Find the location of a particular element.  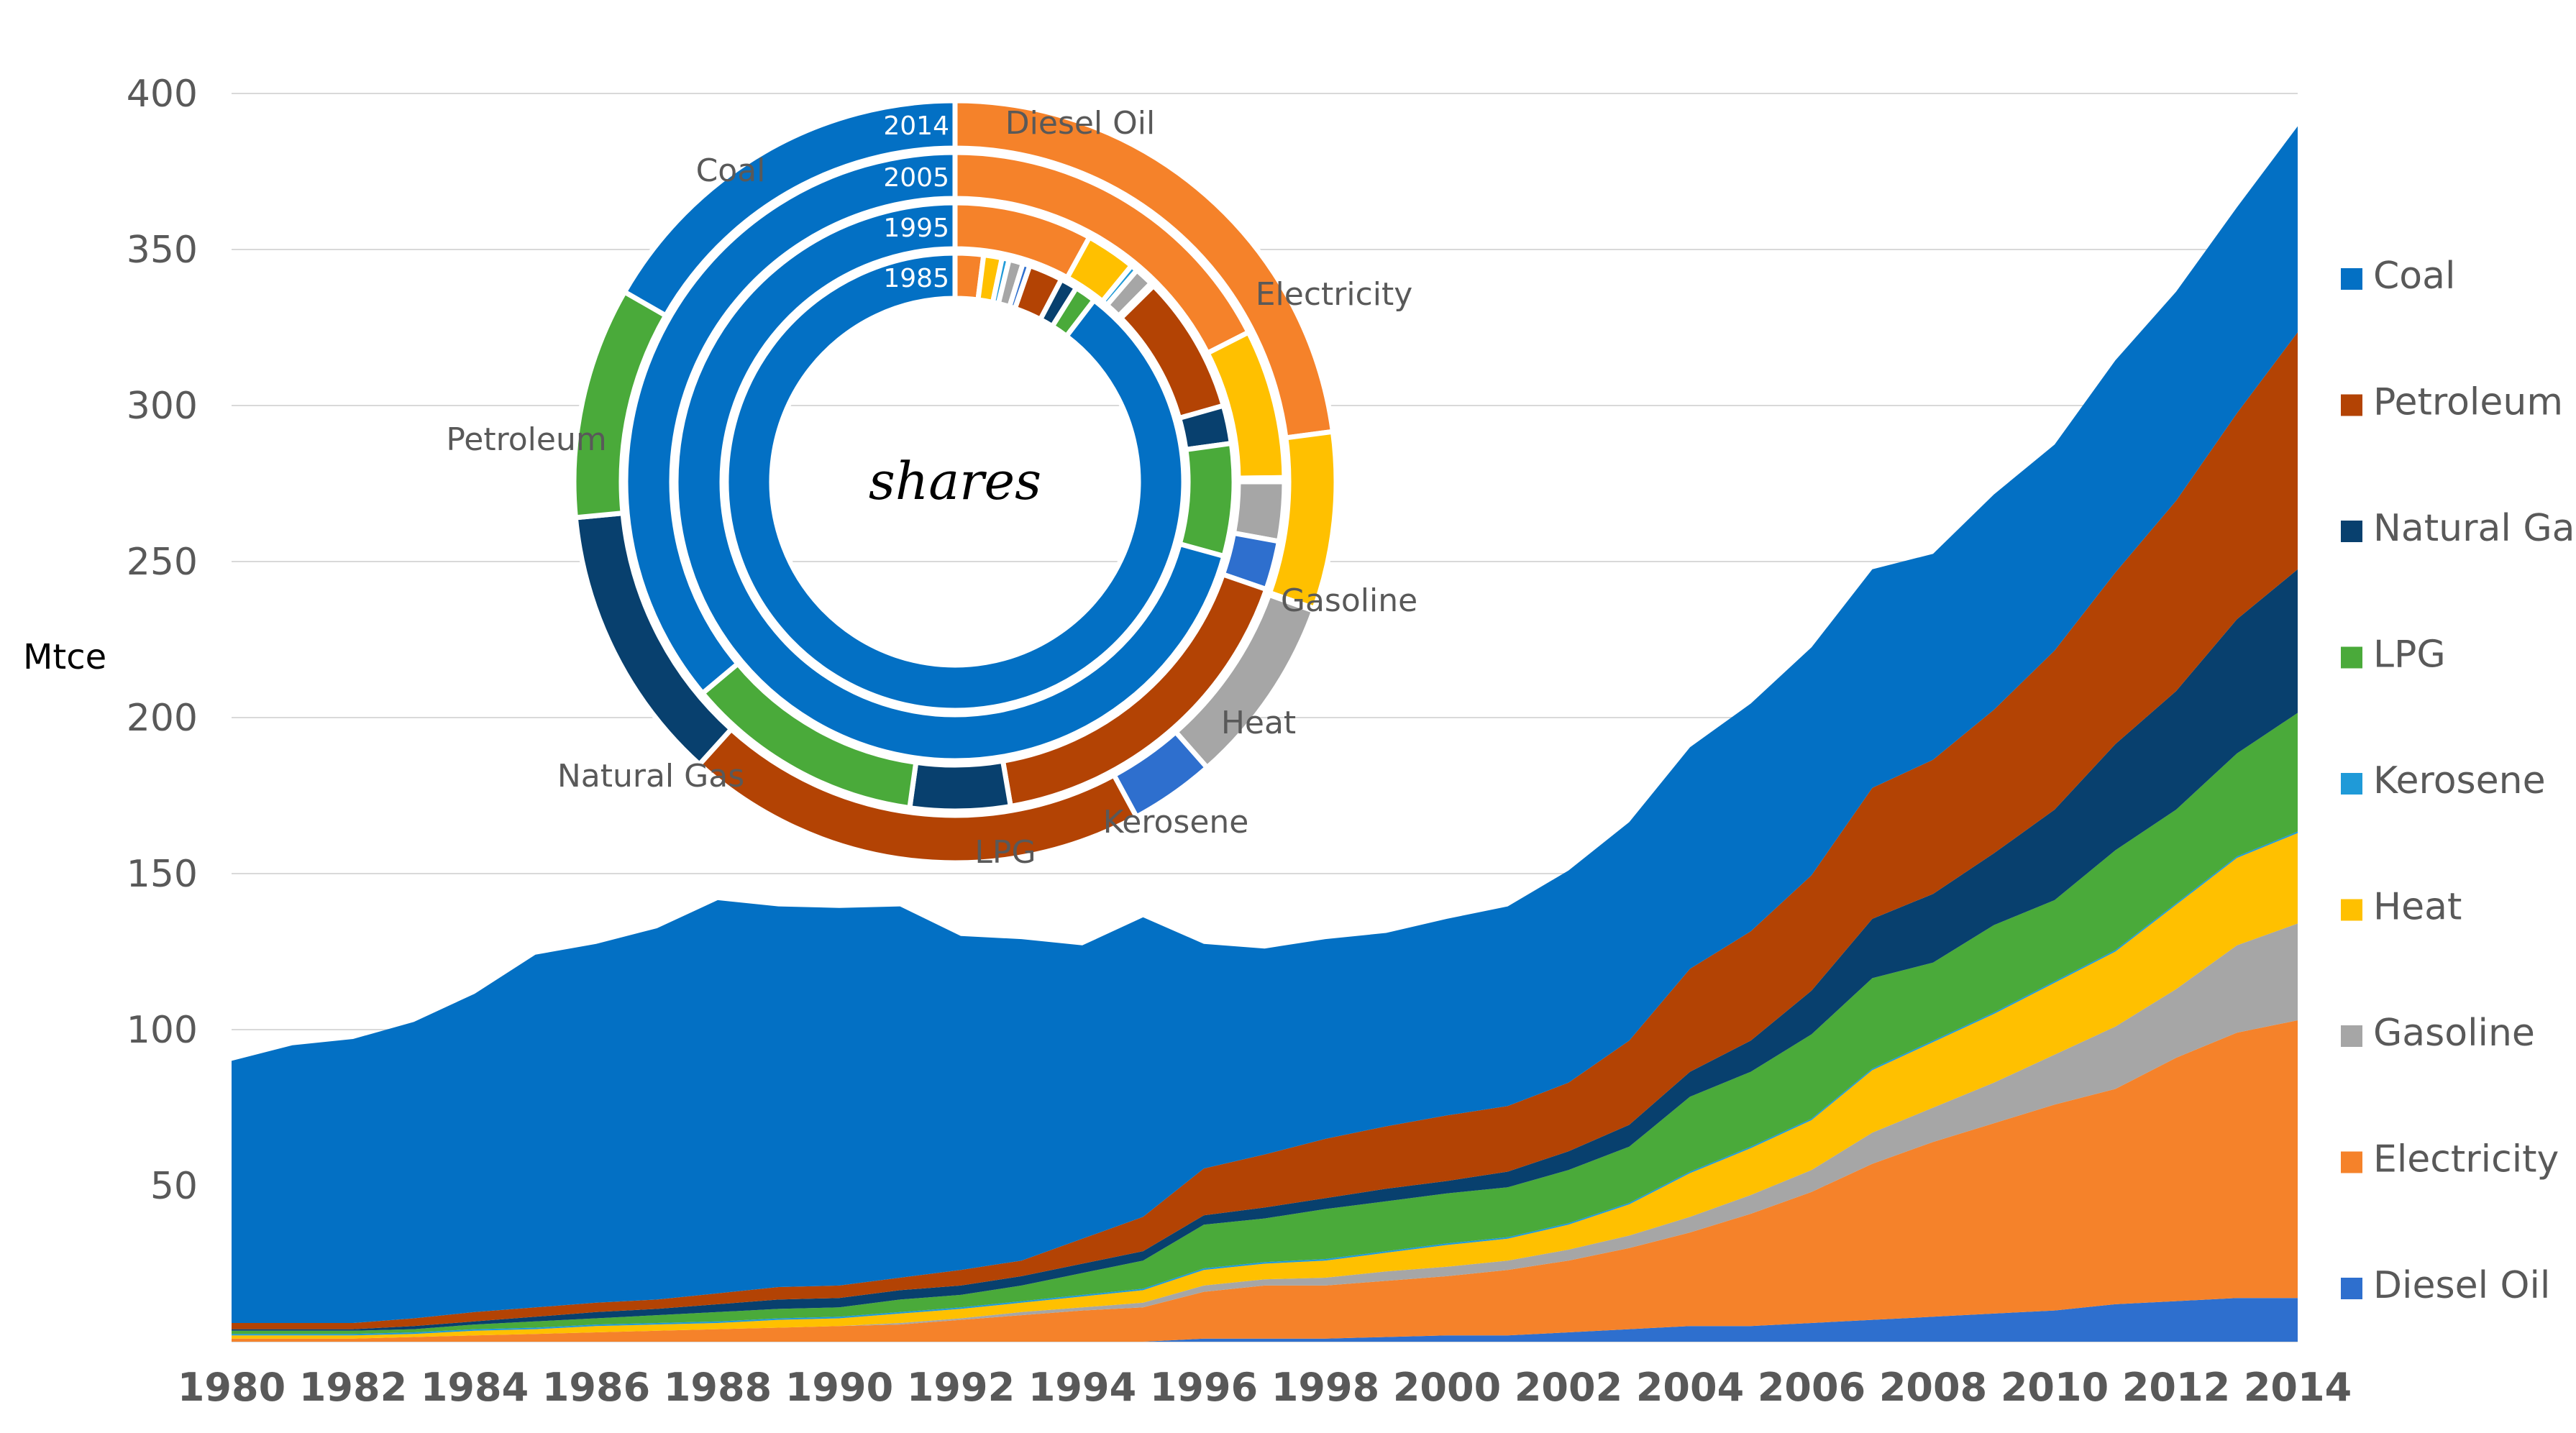

x-tick-label: 2004 is located at coordinates (1690, 1387).